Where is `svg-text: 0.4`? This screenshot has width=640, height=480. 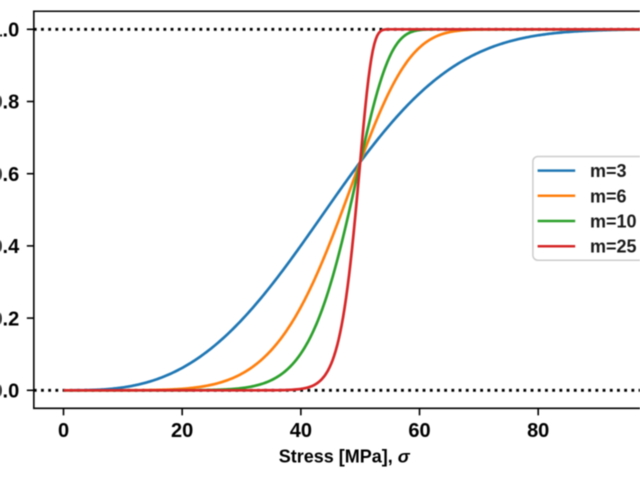 svg-text: 0.4 is located at coordinates (10, 247).